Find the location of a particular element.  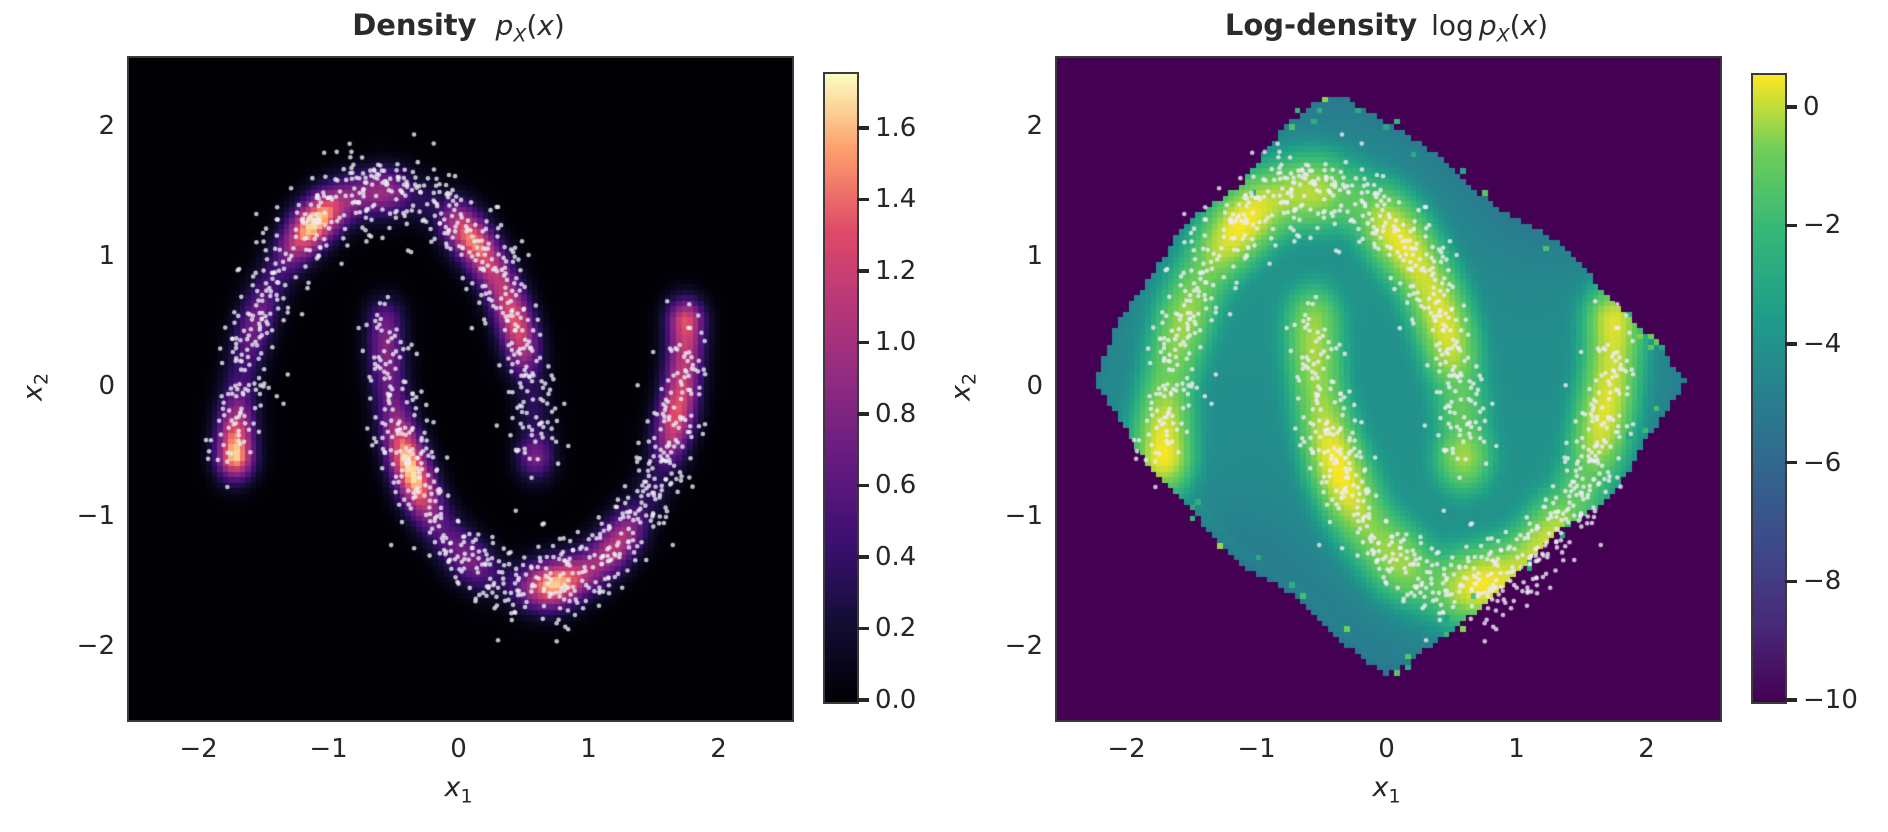

density-title-bold: Density is located at coordinates (414, 25).